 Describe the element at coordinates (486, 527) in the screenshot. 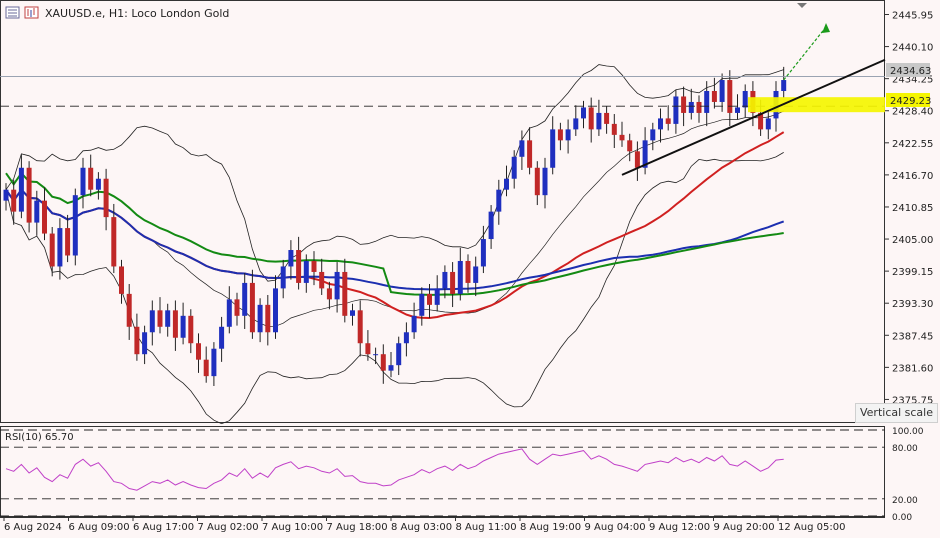

I see `time-tick-label: 8 Aug 11:00` at that location.